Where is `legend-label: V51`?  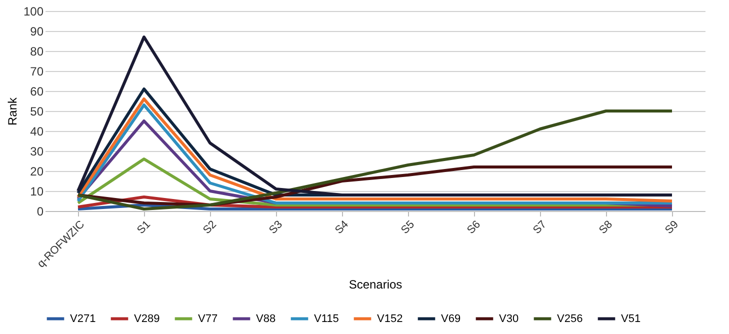 legend-label: V51 is located at coordinates (631, 318).